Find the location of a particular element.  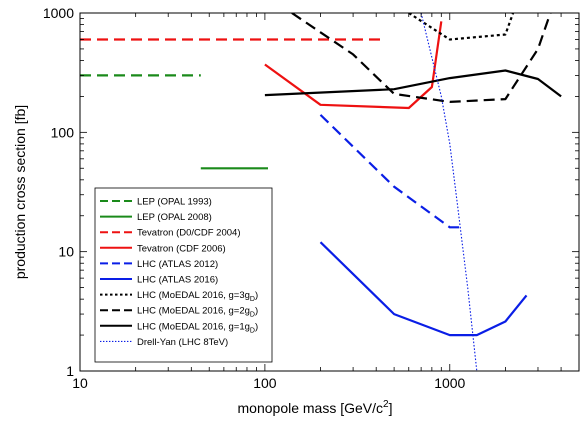

legend-label-0: LEP (OPAL 1993) is located at coordinates (174, 202).